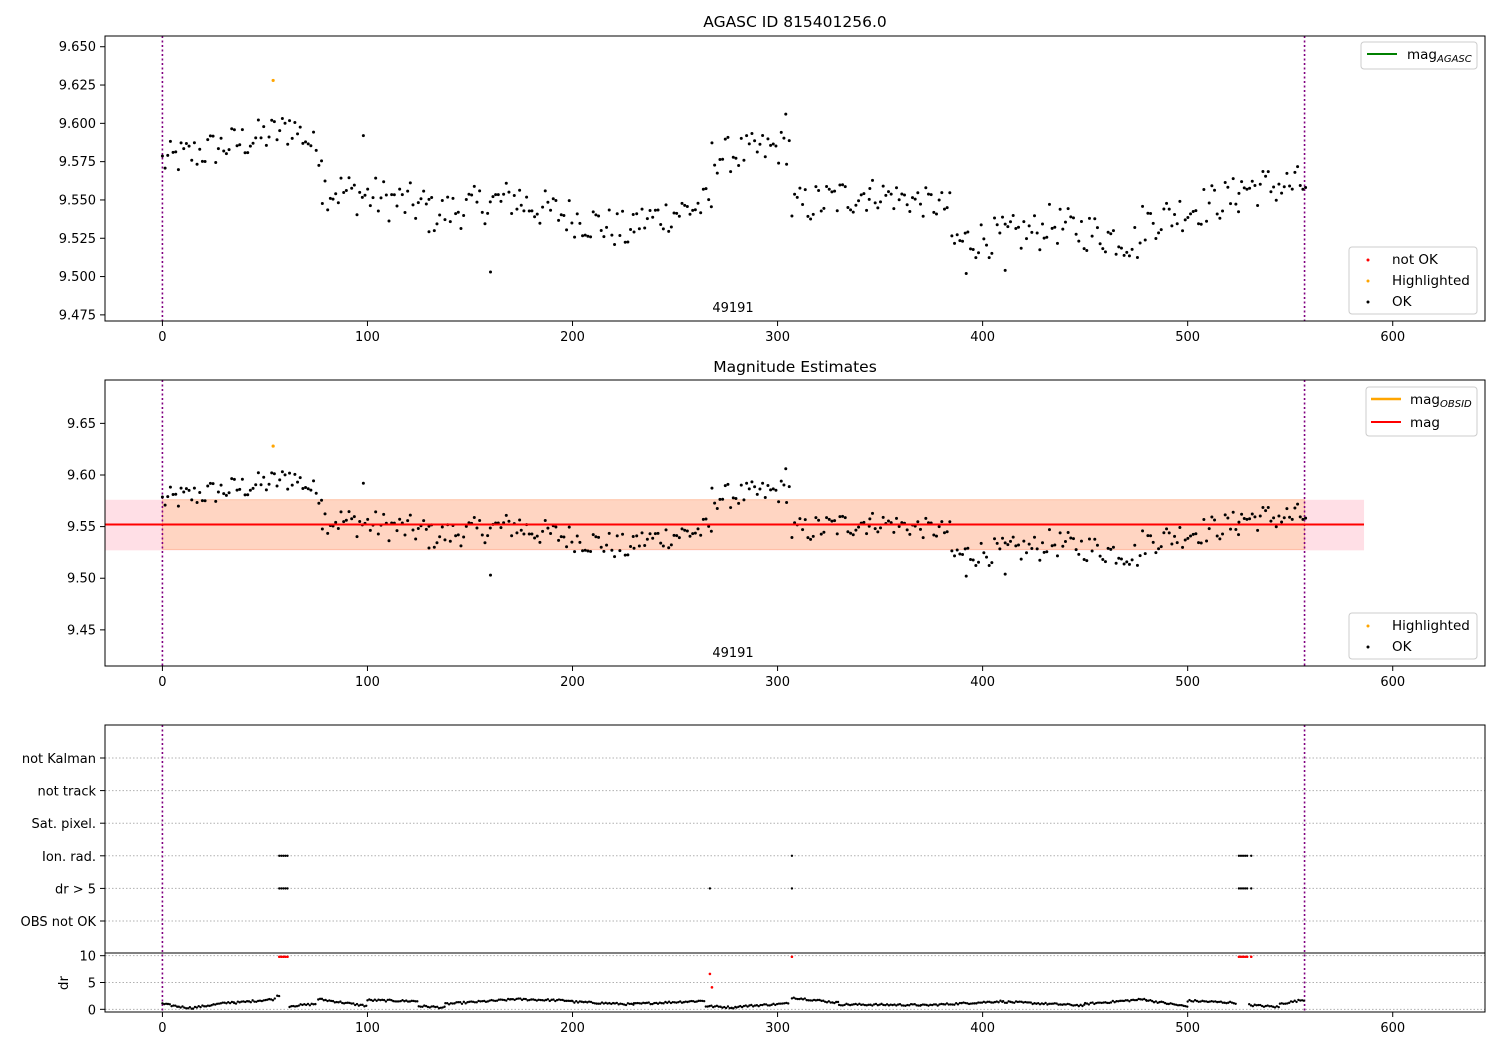  What do you see at coordinates (92, 984) in the screenshot?
I see `dr-tick-label: 5` at bounding box center [92, 984].